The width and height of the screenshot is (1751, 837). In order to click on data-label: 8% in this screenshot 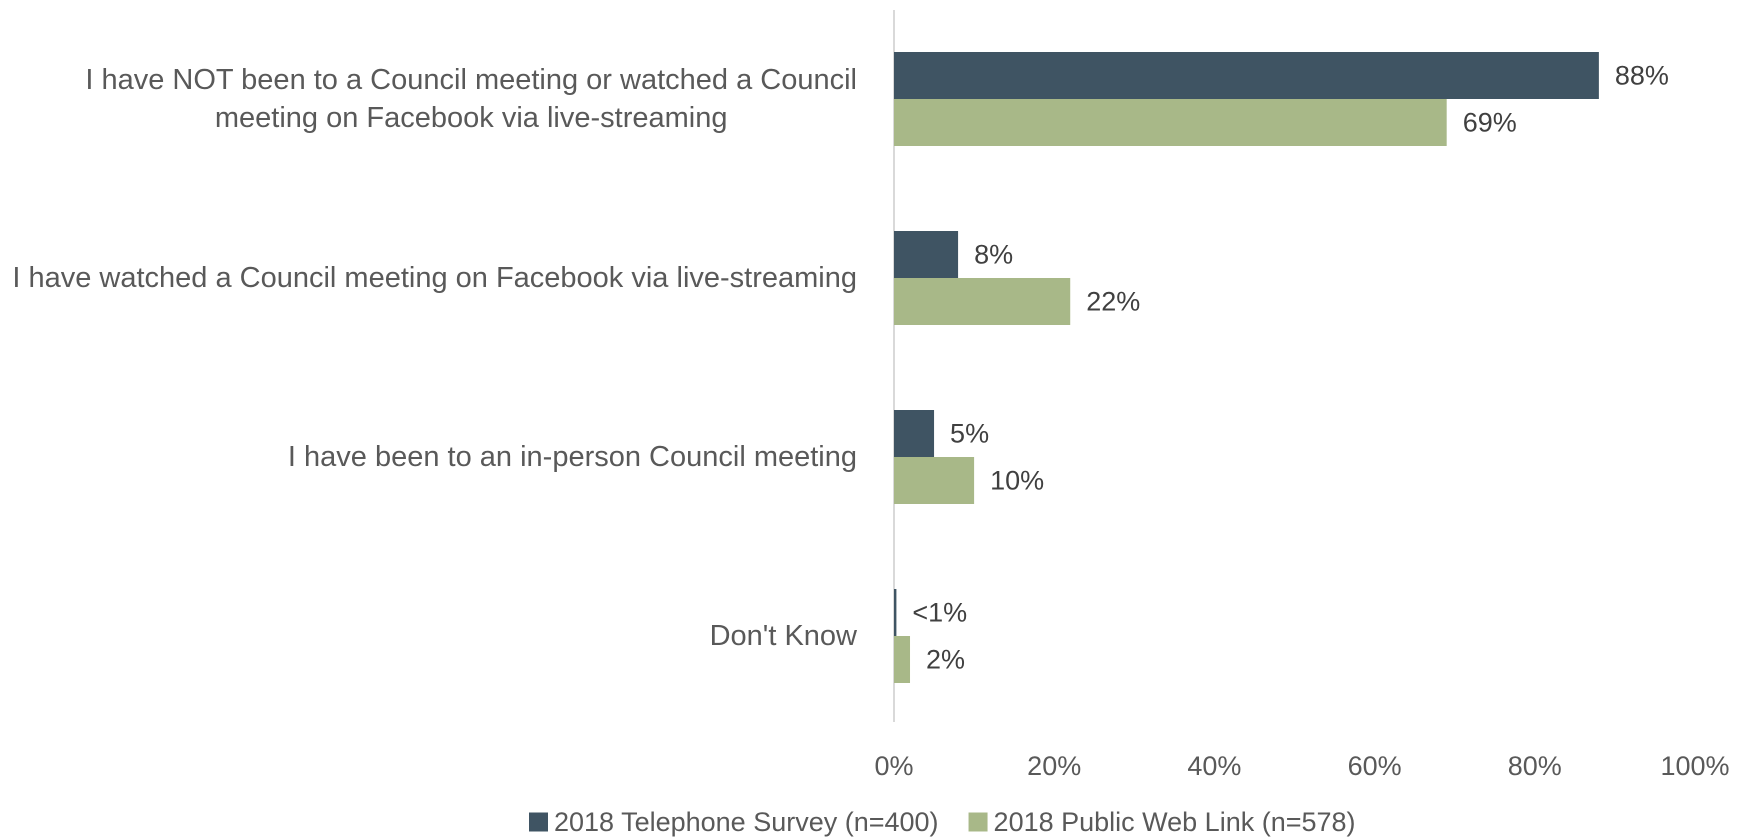, I will do `click(993, 255)`.